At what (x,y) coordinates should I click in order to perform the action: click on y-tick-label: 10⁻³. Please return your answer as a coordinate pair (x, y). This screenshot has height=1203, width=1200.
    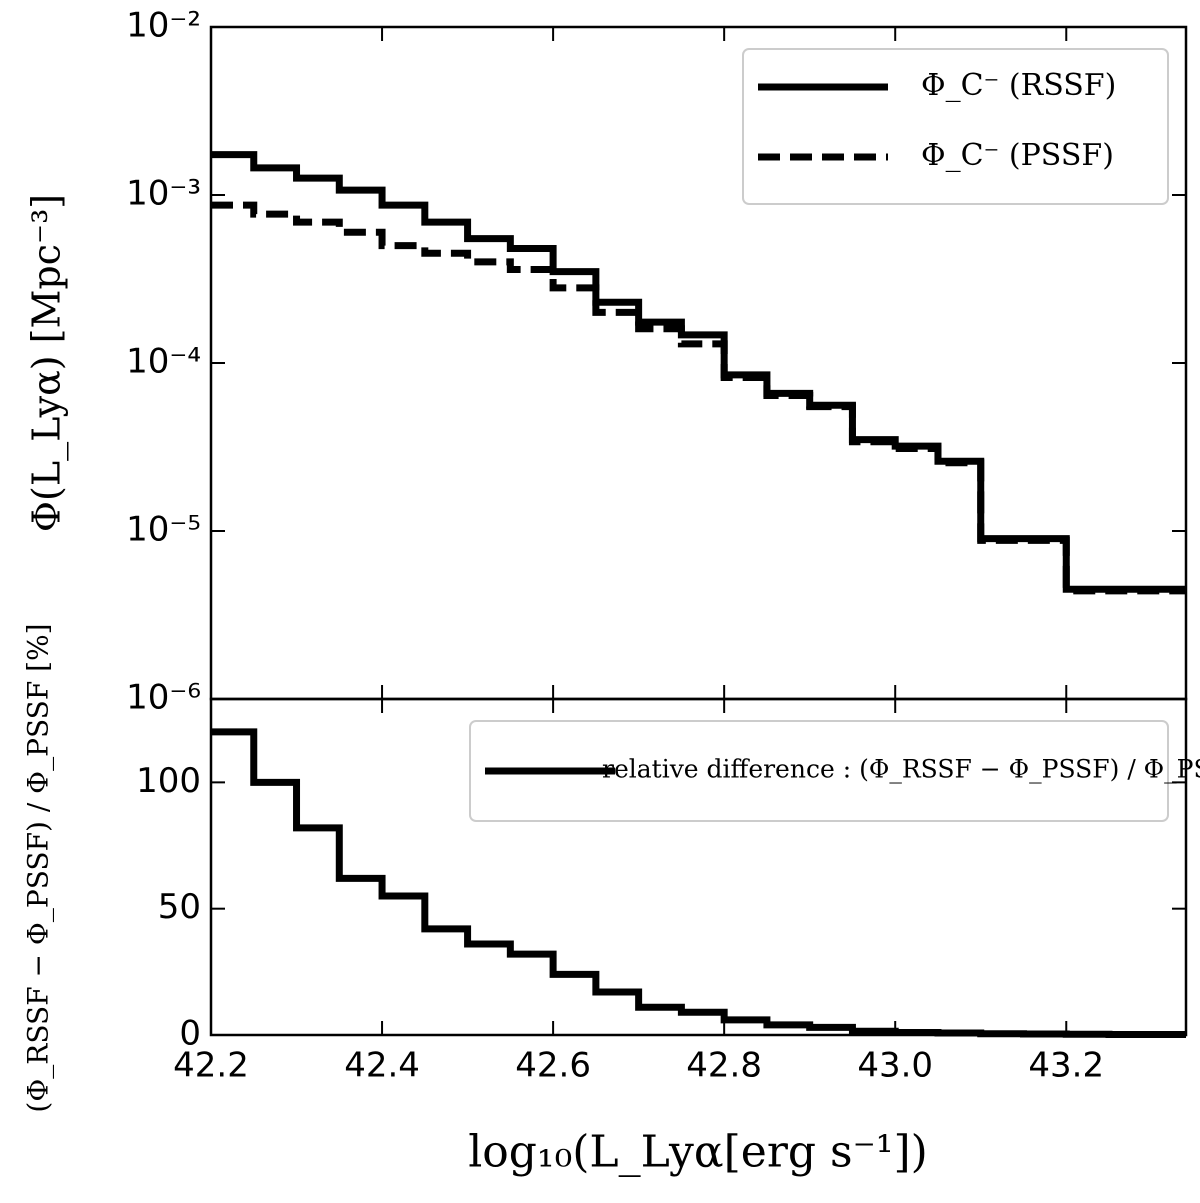
    Looking at the image, I should click on (163, 194).